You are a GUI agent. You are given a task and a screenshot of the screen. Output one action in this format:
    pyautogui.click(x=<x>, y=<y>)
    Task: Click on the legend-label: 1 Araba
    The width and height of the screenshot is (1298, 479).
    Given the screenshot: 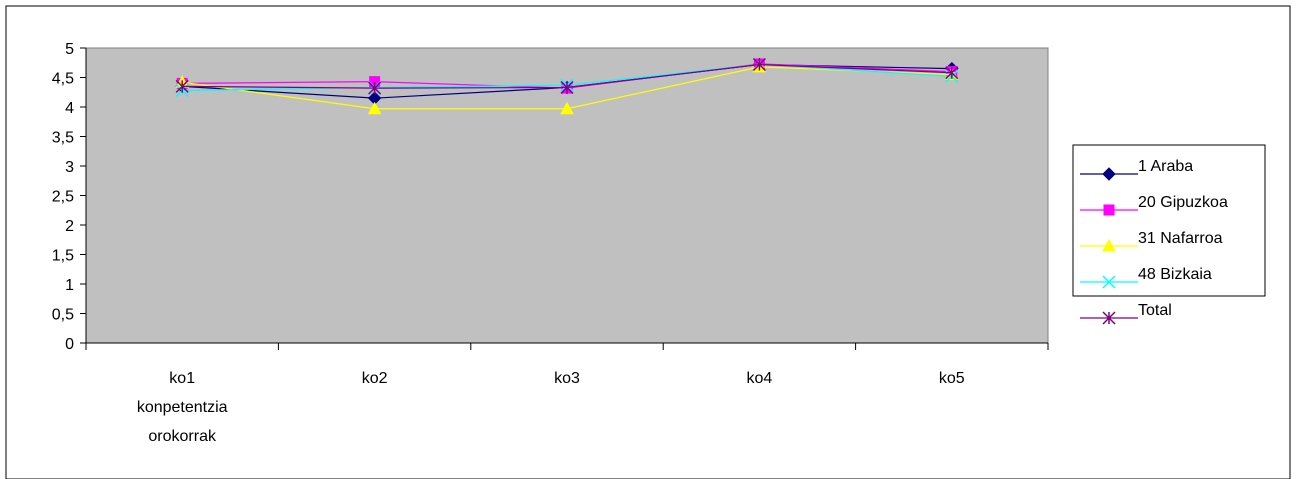 What is the action you would take?
    pyautogui.click(x=1165, y=166)
    